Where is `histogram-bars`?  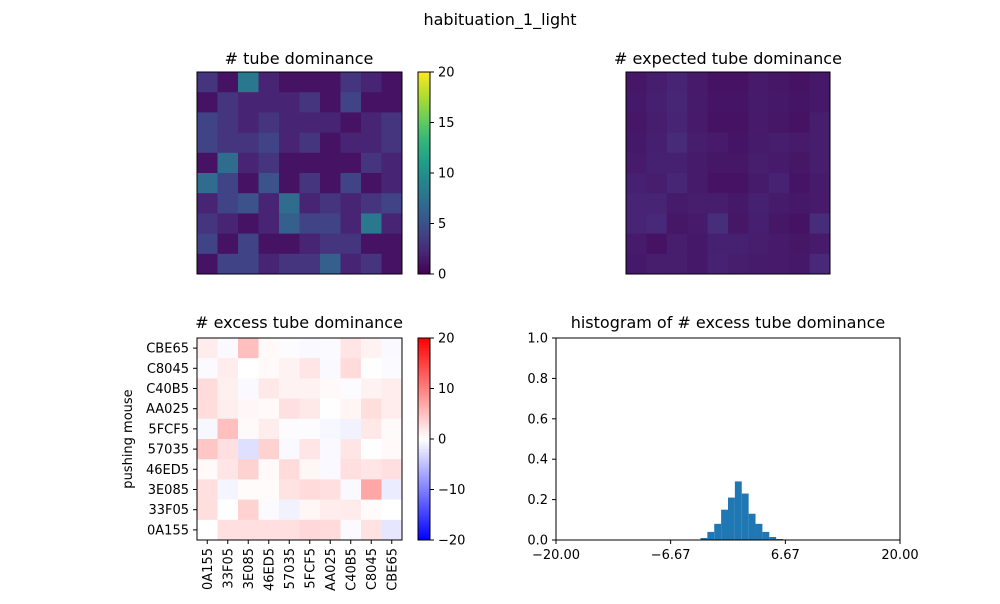 histogram-bars is located at coordinates (742, 510).